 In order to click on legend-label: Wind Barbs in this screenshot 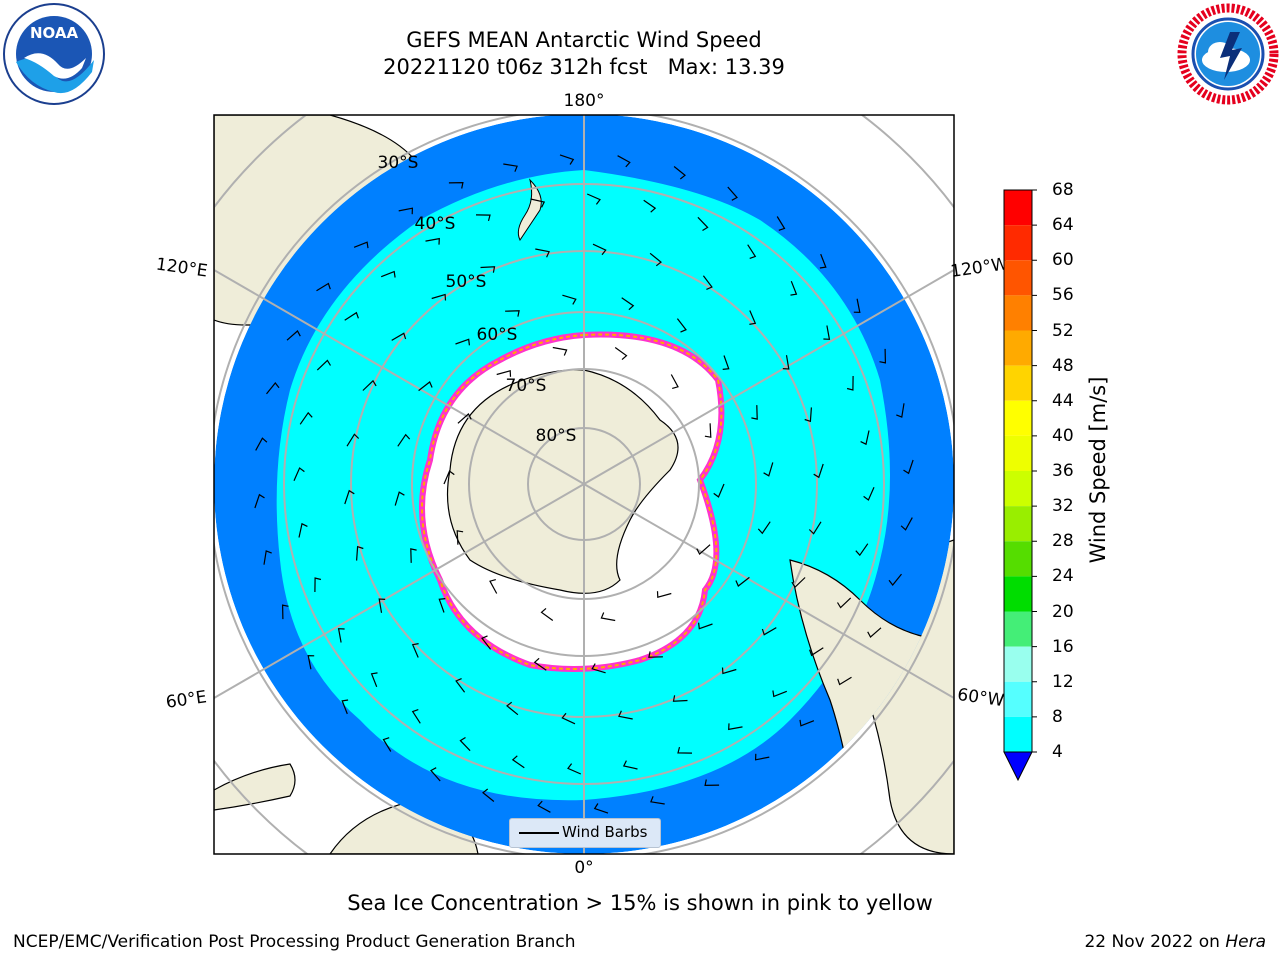, I will do `click(605, 832)`.